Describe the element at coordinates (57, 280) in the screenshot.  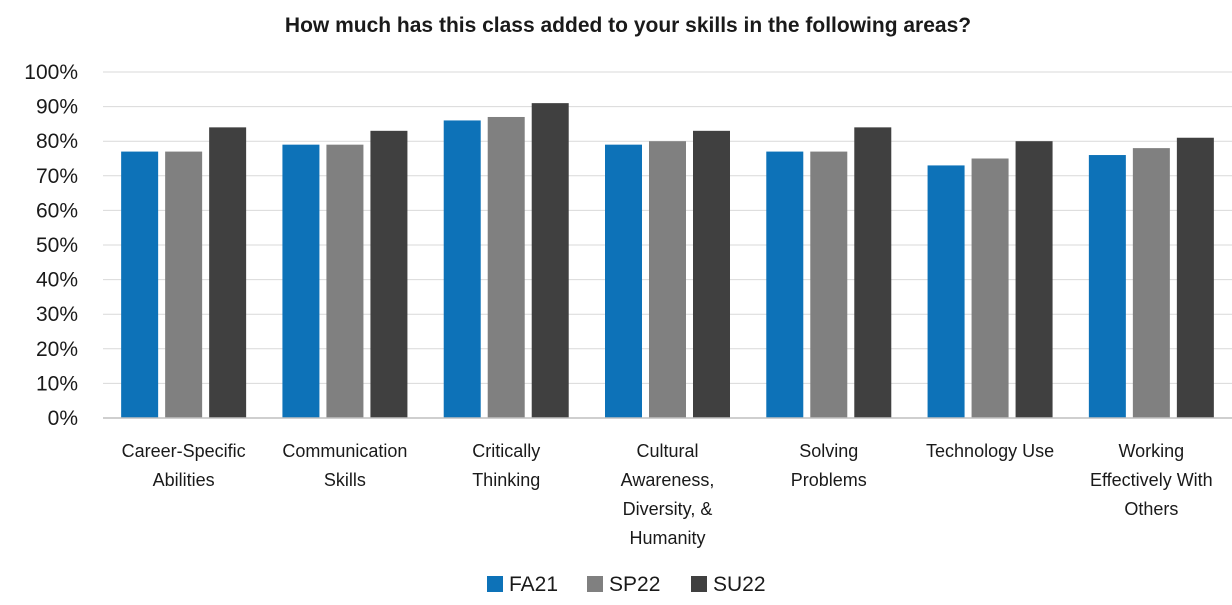
I see `y-tick-label: 40%` at that location.